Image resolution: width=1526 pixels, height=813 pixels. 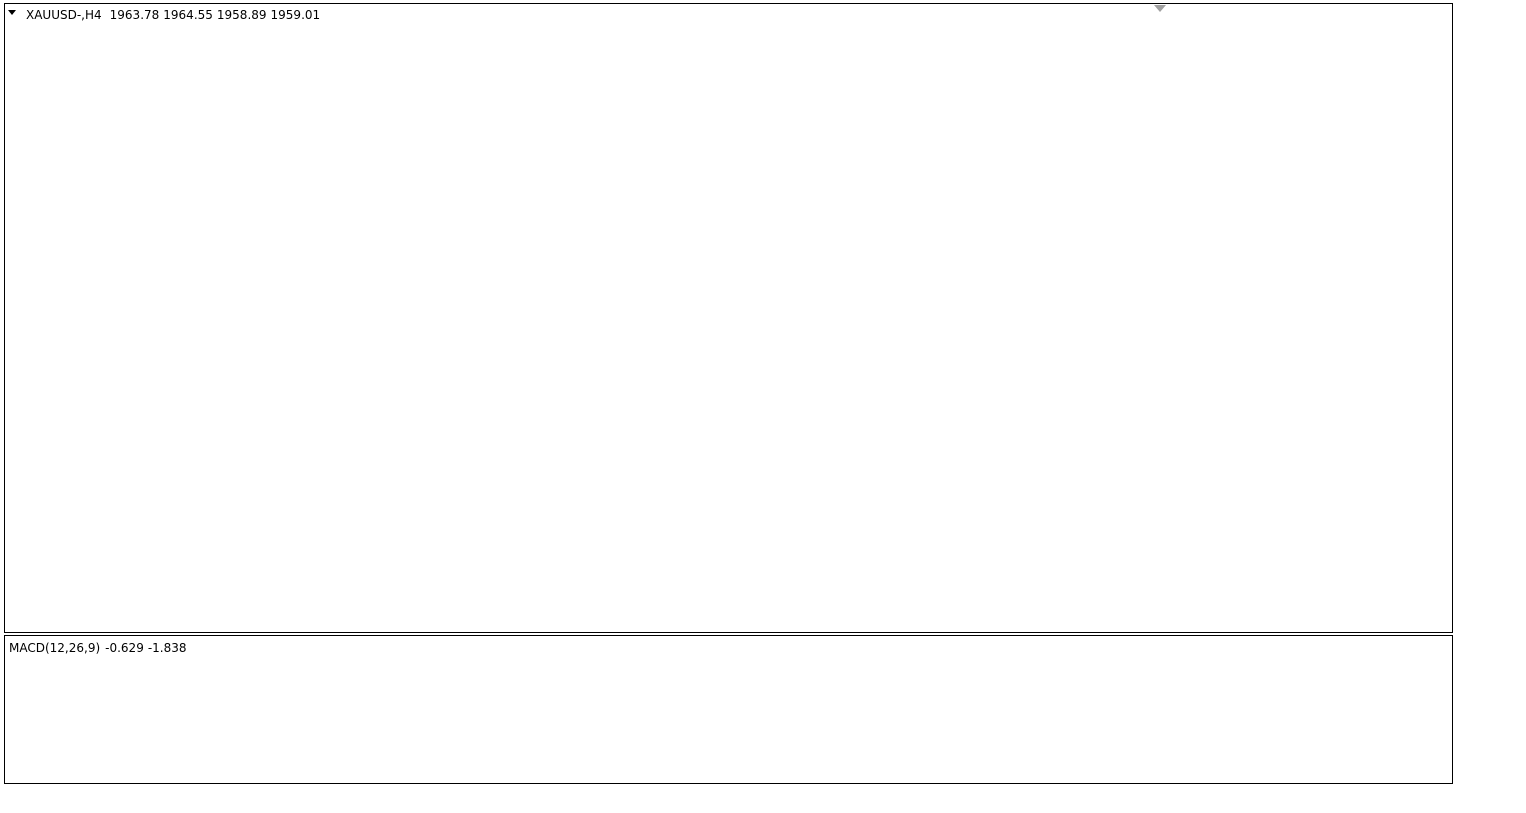 I want to click on macd-signal-last: -1.838, so click(x=167, y=648).